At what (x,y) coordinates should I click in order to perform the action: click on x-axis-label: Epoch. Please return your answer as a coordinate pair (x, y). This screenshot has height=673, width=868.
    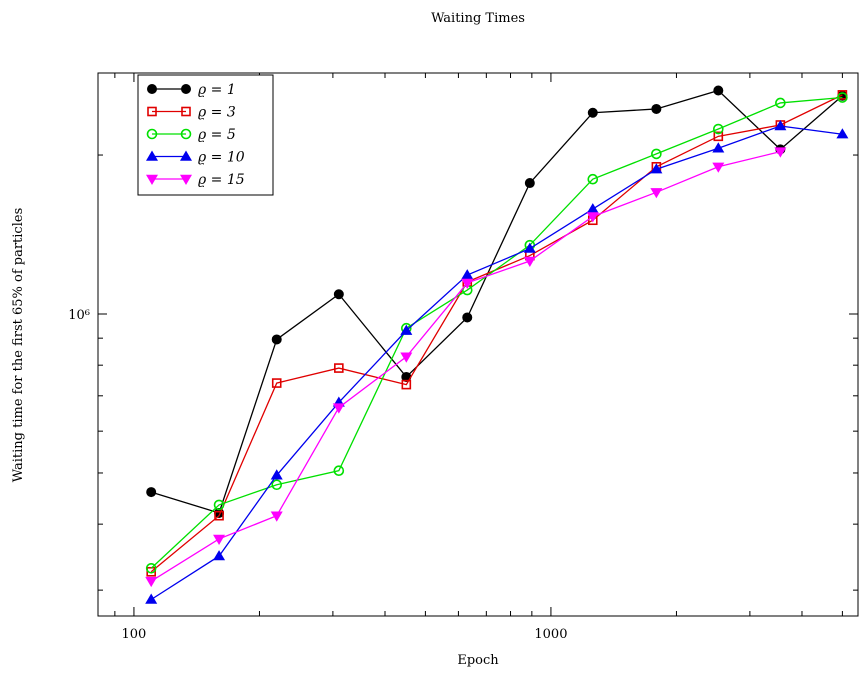
    Looking at the image, I should click on (478, 660).